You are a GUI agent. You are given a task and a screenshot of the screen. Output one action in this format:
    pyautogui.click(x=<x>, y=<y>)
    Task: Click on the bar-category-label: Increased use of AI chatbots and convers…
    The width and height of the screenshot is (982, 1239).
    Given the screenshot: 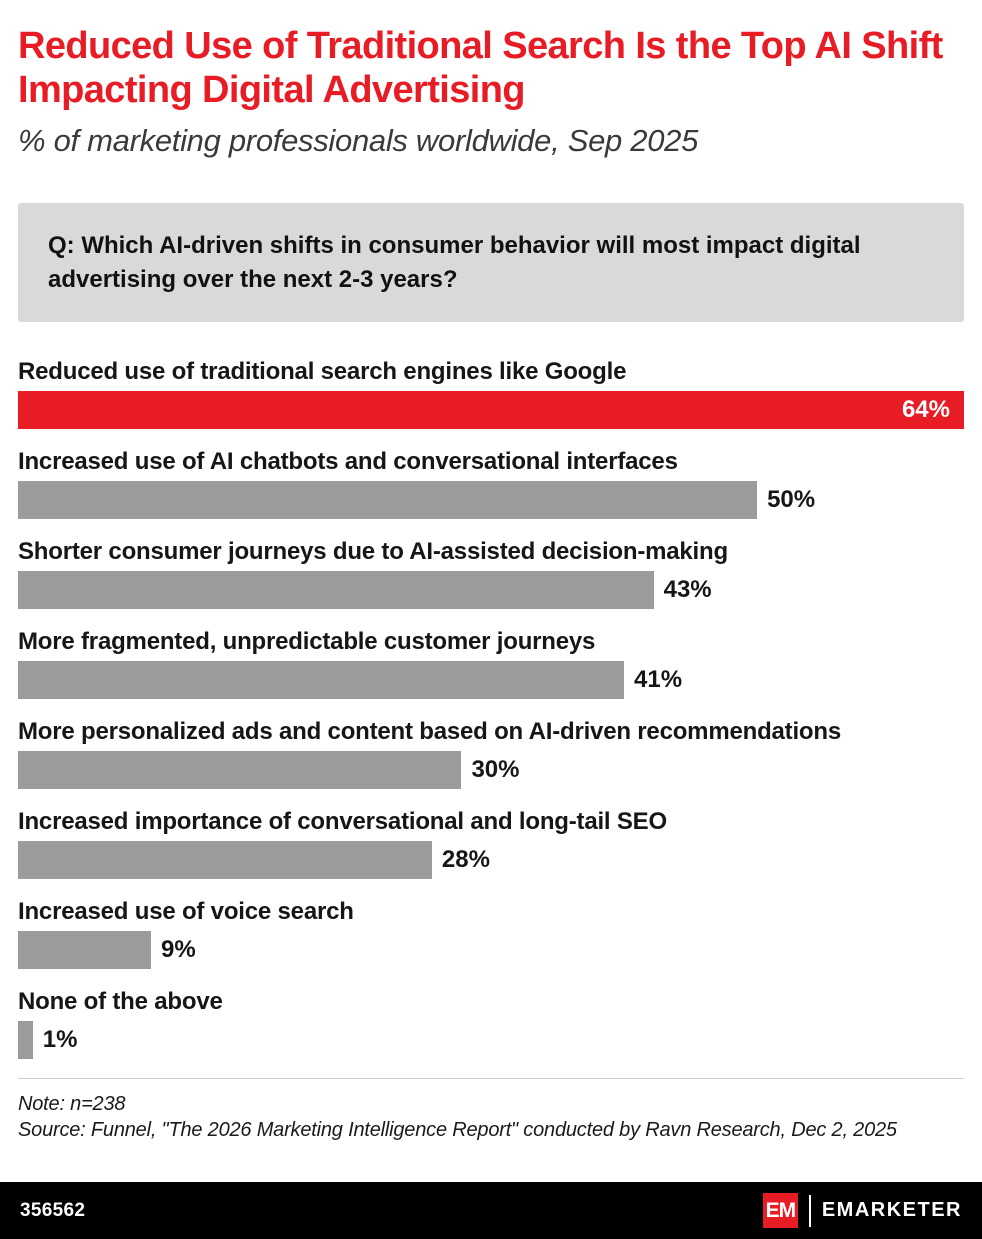 What is the action you would take?
    pyautogui.click(x=348, y=462)
    